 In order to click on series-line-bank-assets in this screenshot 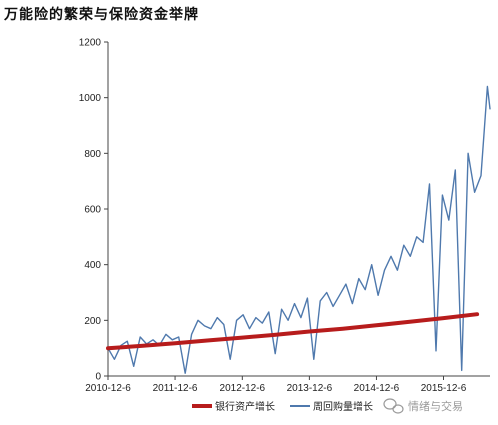, I will do `click(293, 331)`.